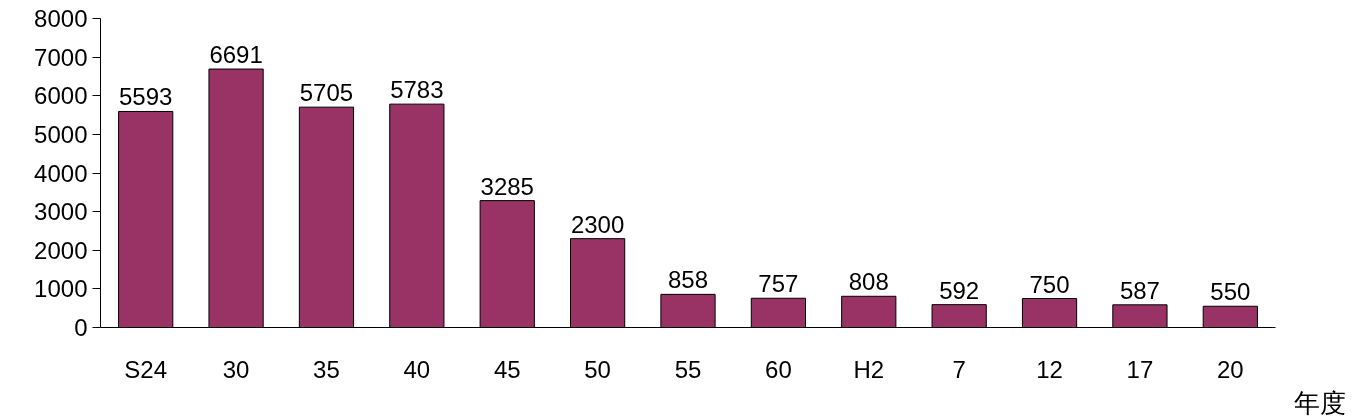  I want to click on x-tick-label: 12, so click(1049, 369).